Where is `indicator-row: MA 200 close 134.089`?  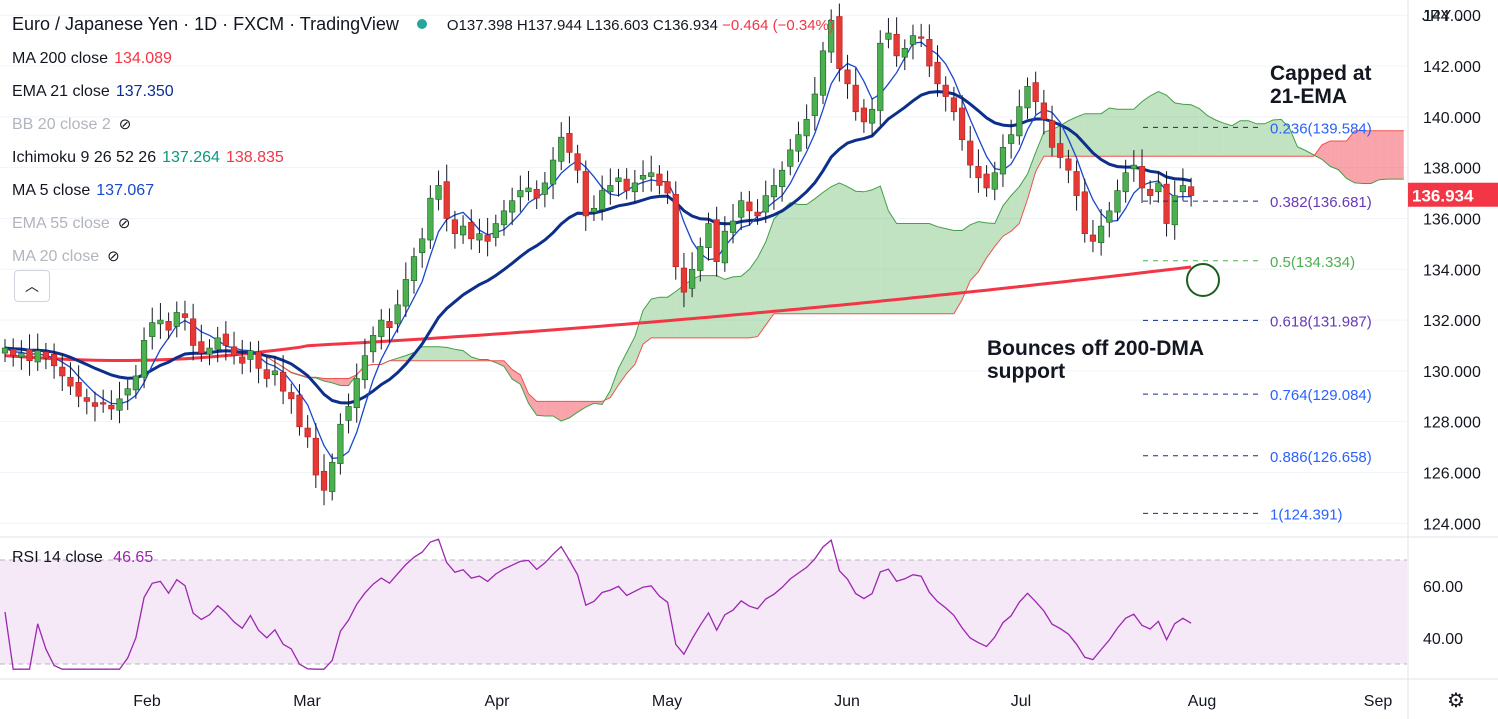 indicator-row: MA 200 close 134.089 is located at coordinates (423, 58).